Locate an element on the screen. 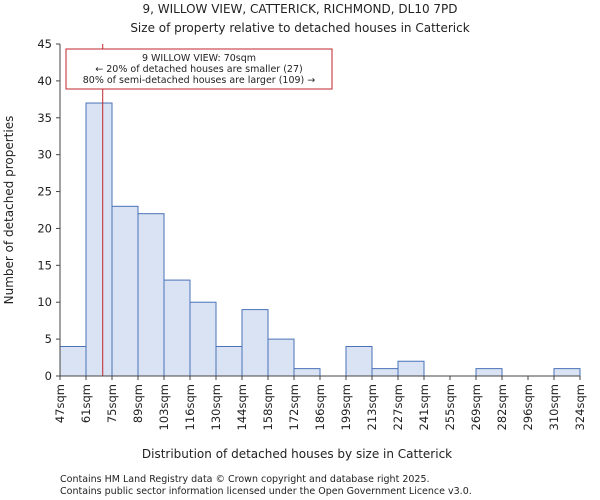 This screenshot has height=500, width=600. bar-103sqm is located at coordinates (177, 328).